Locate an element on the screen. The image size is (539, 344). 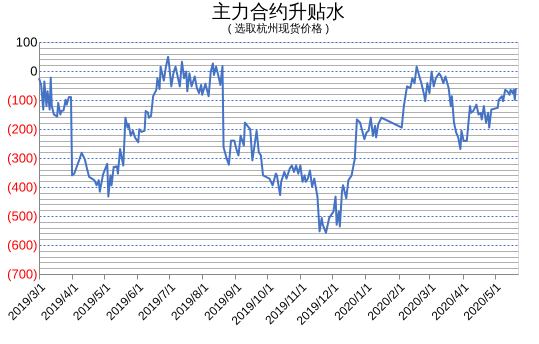
y-tick-label: (700) is located at coordinates (22, 274).